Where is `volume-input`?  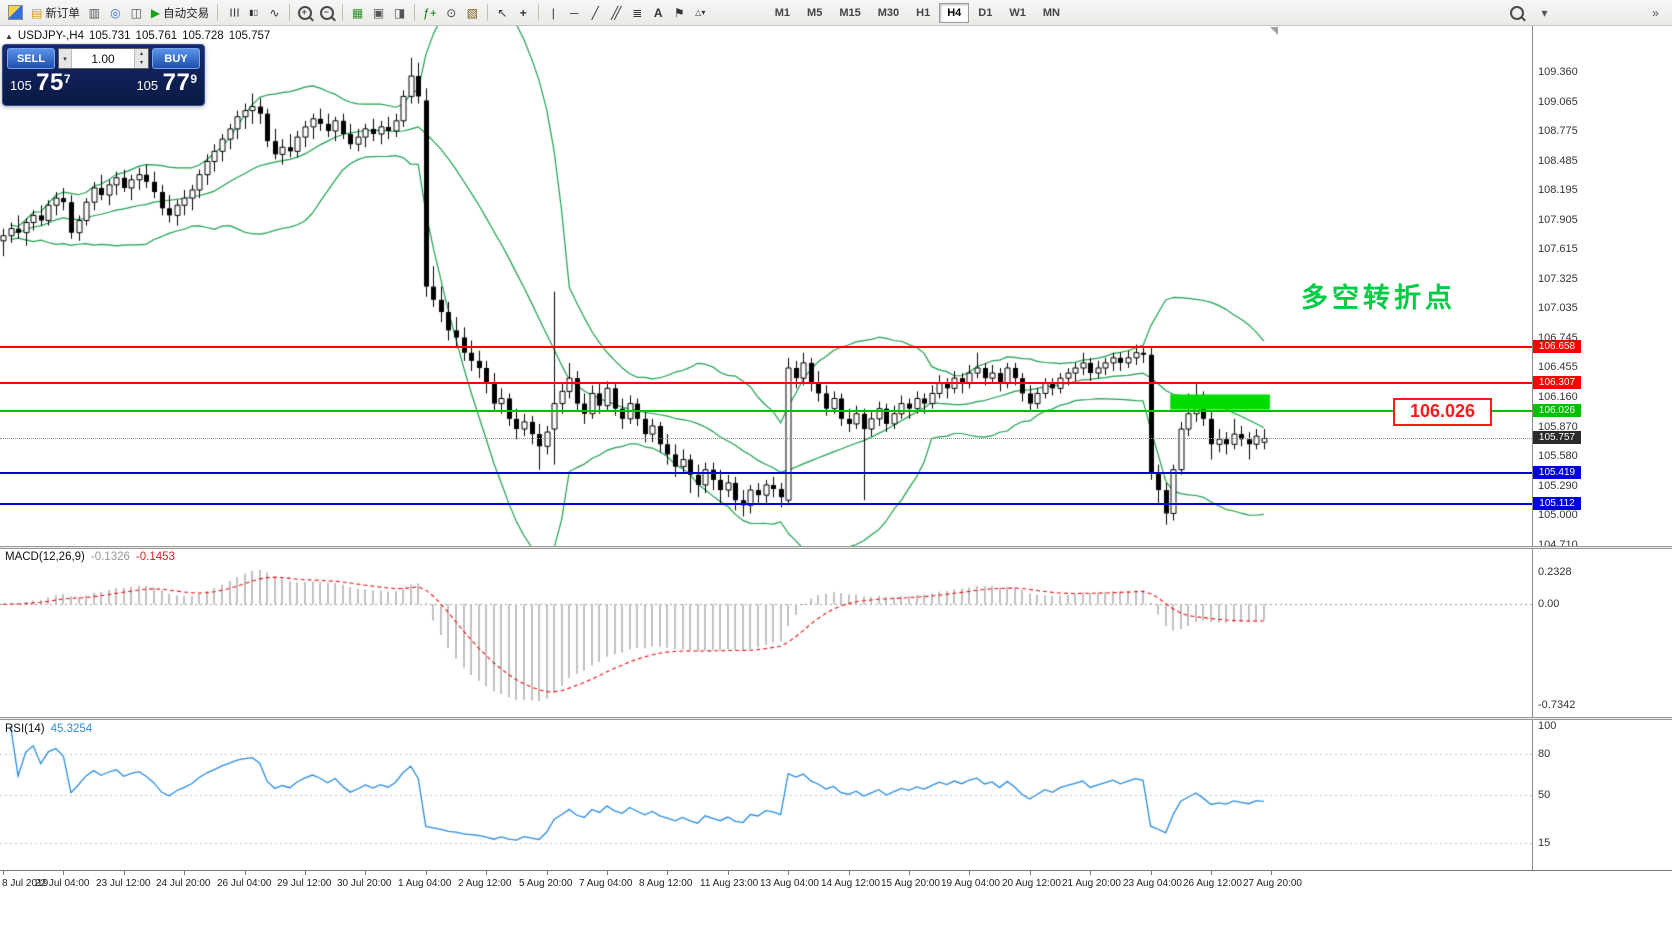 volume-input is located at coordinates (103, 58).